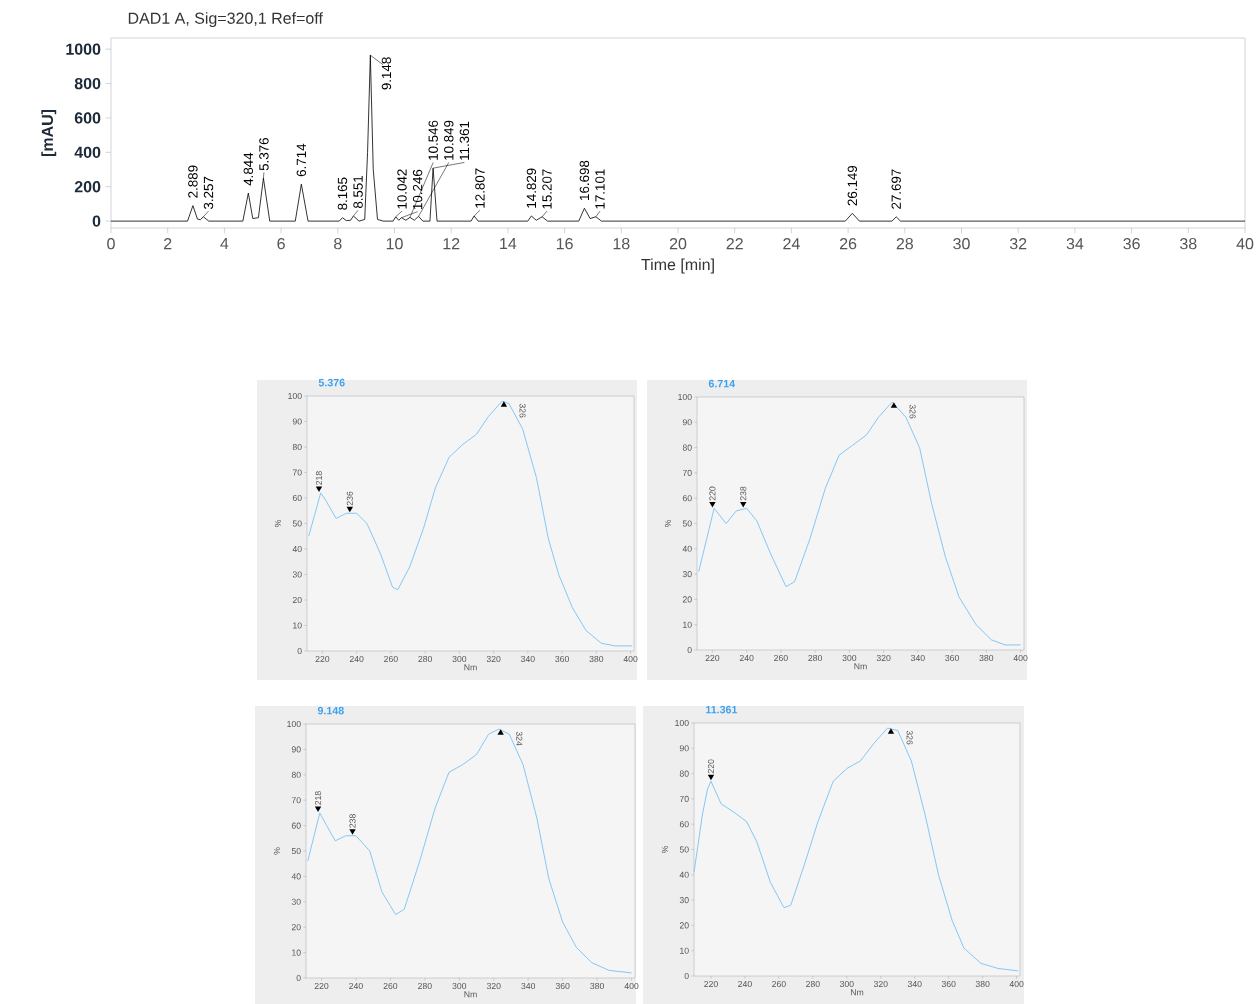 The height and width of the screenshot is (1004, 1260). I want to click on x-tick-label: 16, so click(564, 244).